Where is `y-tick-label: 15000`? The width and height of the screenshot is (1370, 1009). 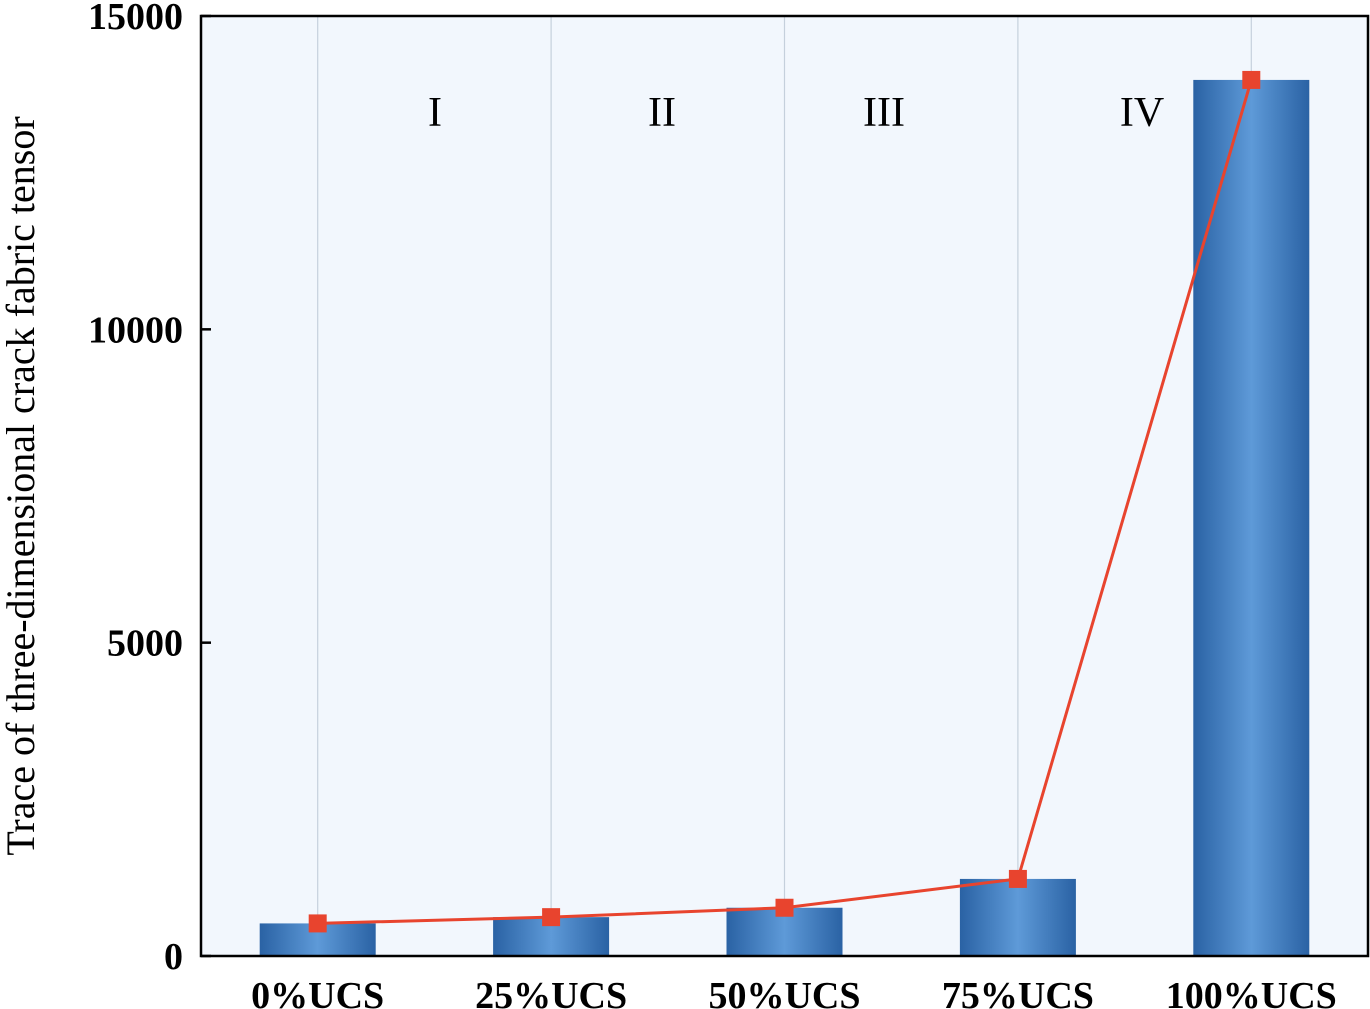 y-tick-label: 15000 is located at coordinates (135, 19).